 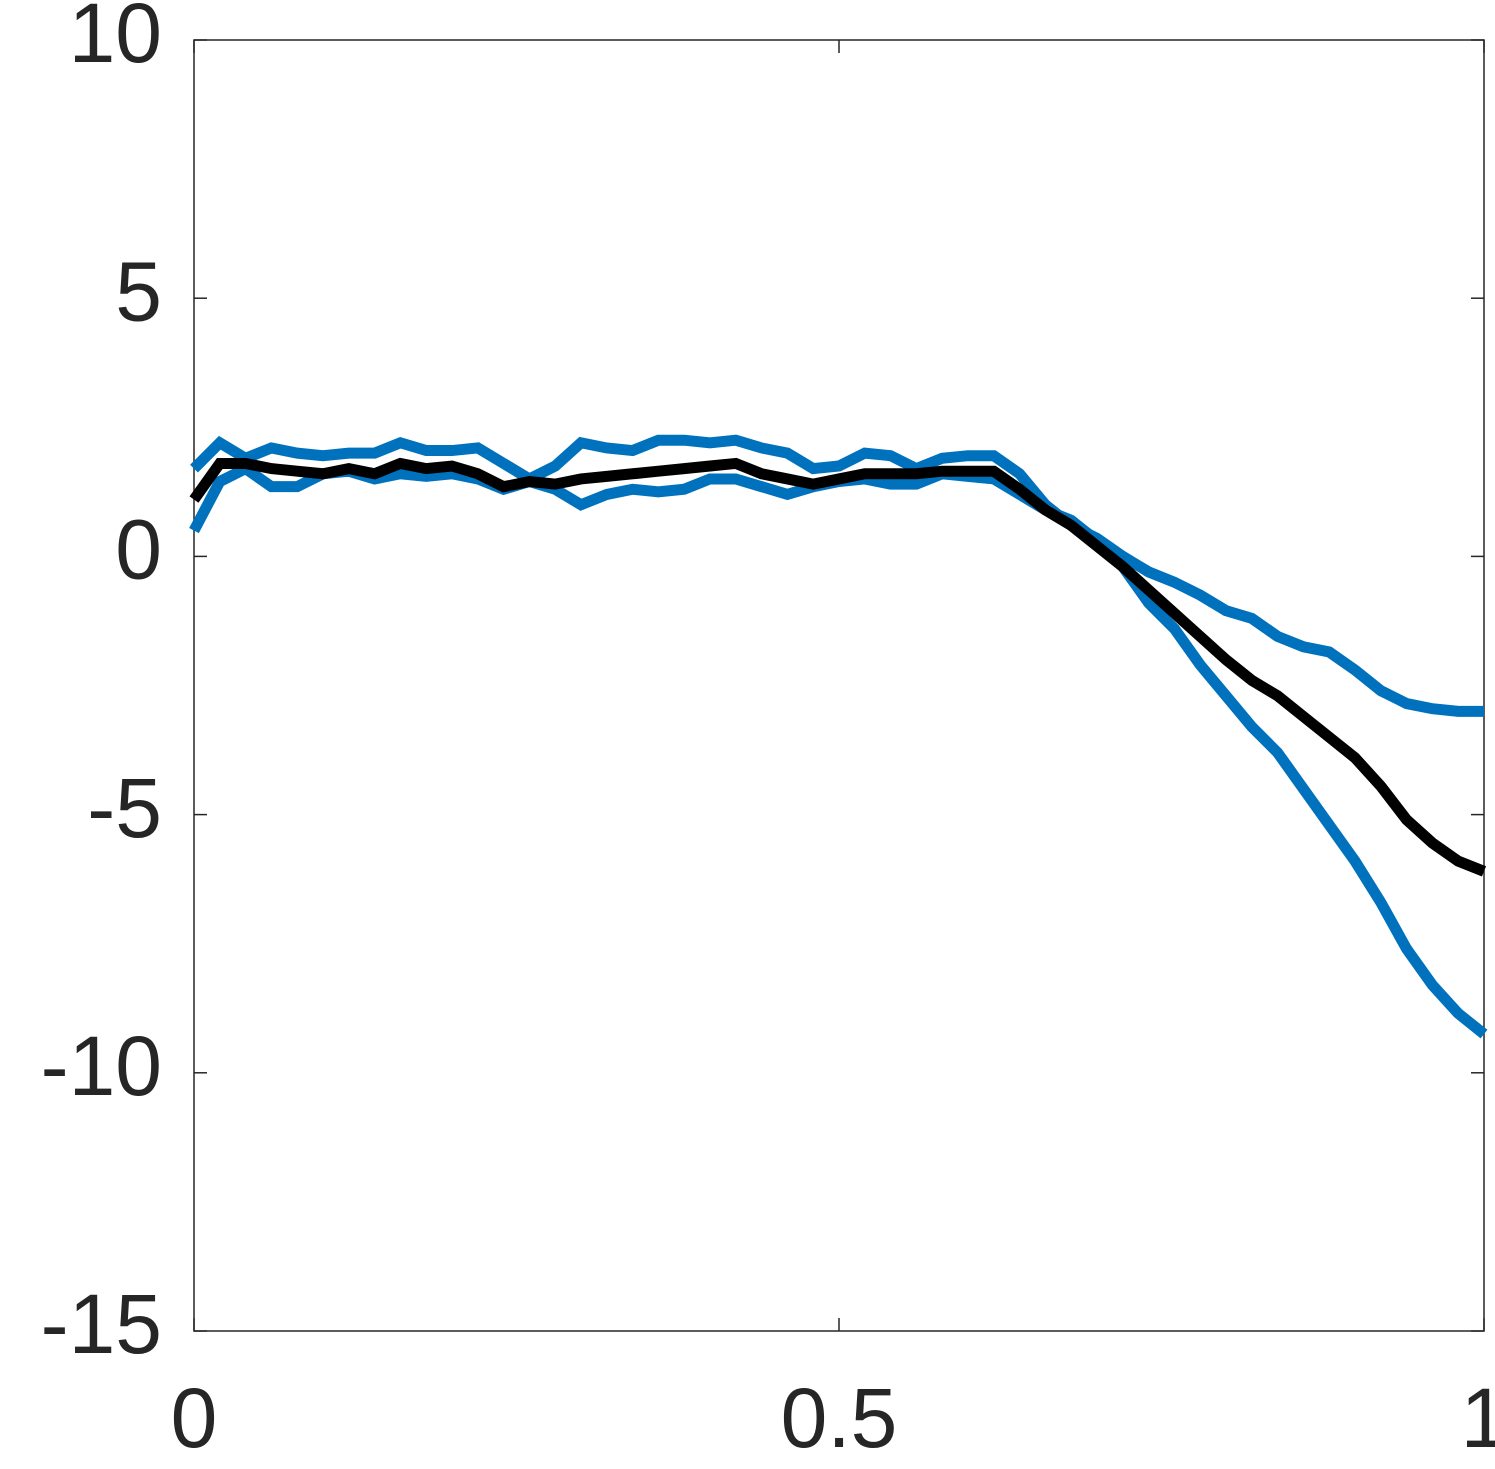 I want to click on x-tick-label: 1, so click(x=1478, y=1418).